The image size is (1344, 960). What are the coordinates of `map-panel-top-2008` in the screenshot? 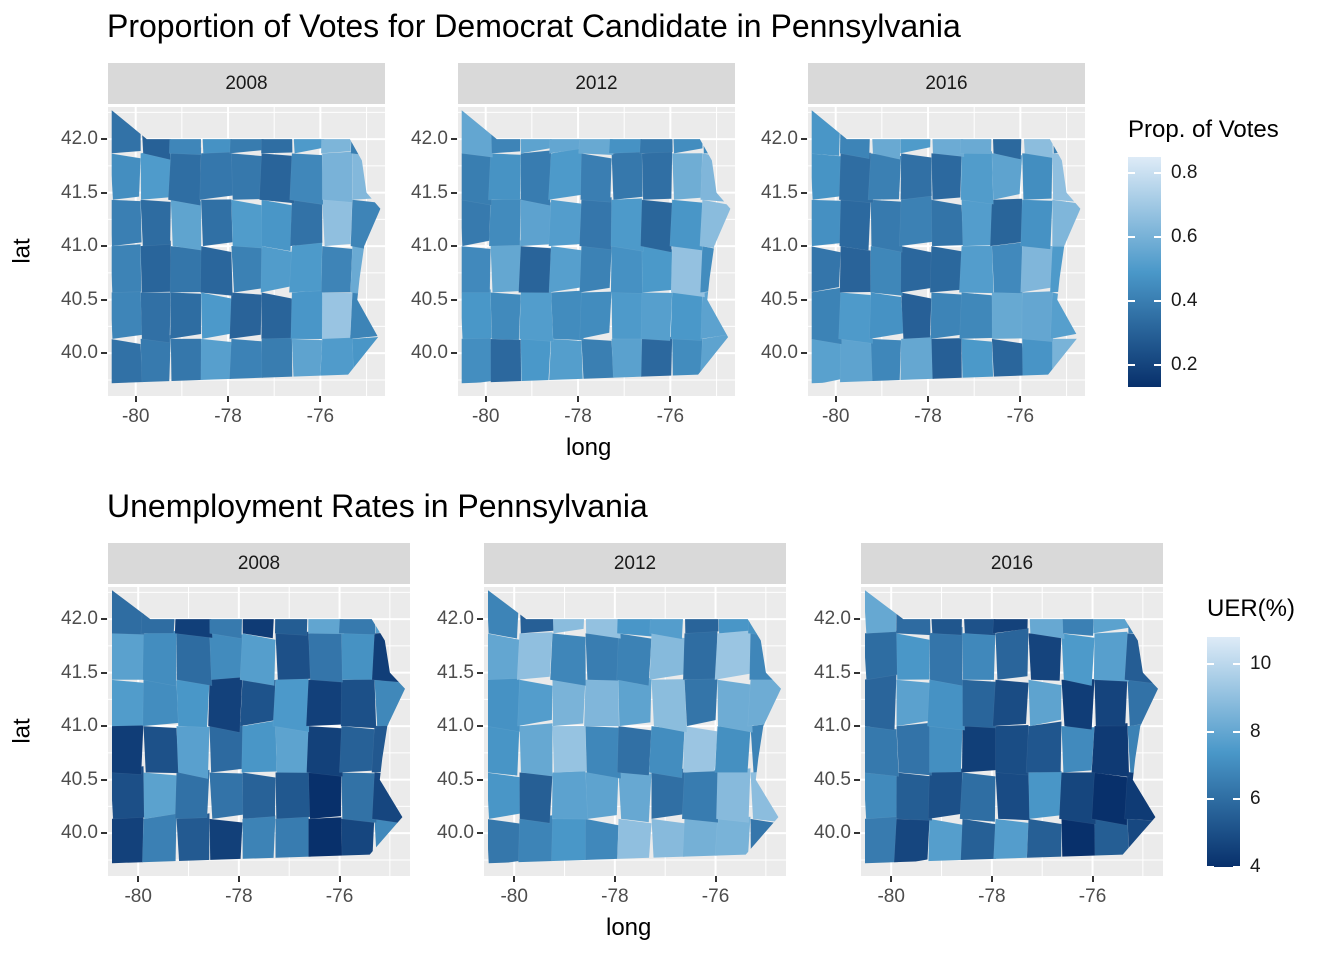 It's located at (246, 251).